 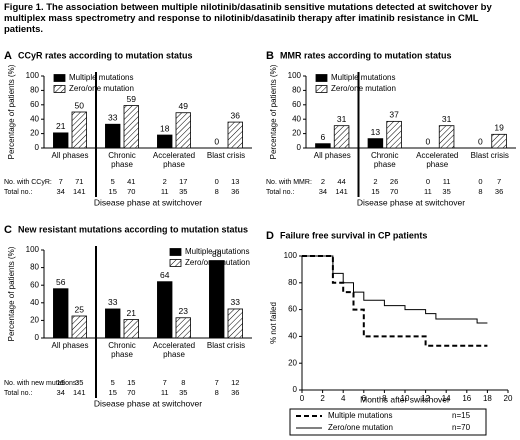 I want to click on value-label: 18, so click(x=165, y=128).